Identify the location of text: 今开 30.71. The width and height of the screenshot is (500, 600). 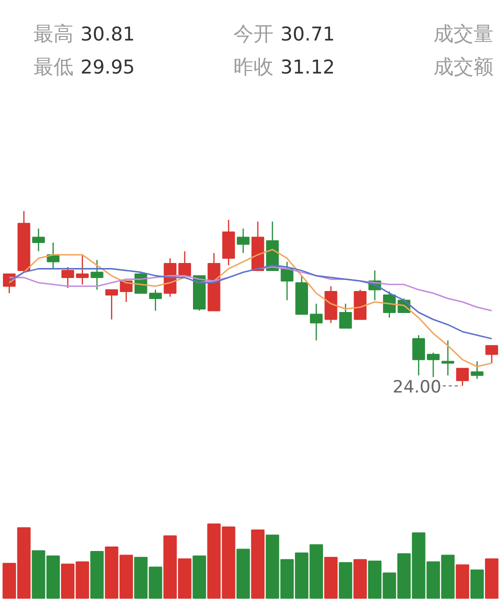
(284, 34).